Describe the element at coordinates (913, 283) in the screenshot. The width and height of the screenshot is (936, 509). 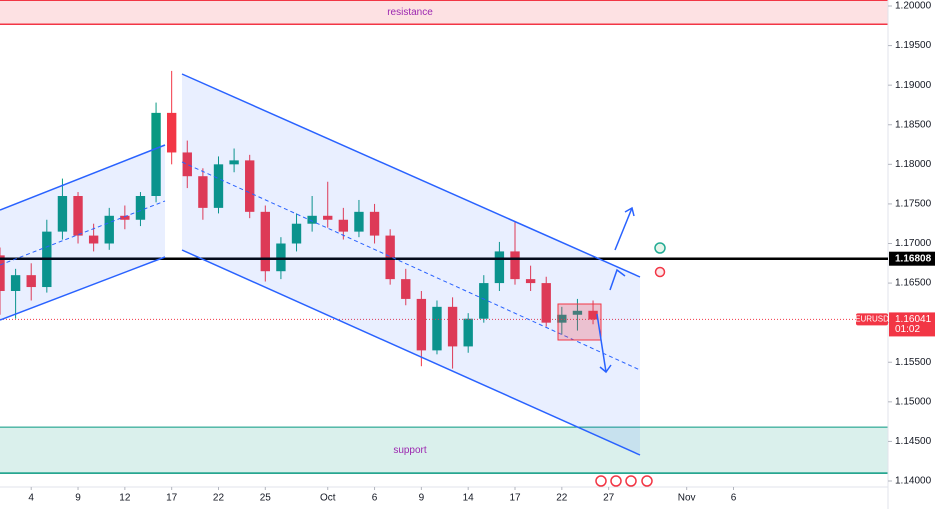
I see `y-tick-label: 1.16500` at that location.